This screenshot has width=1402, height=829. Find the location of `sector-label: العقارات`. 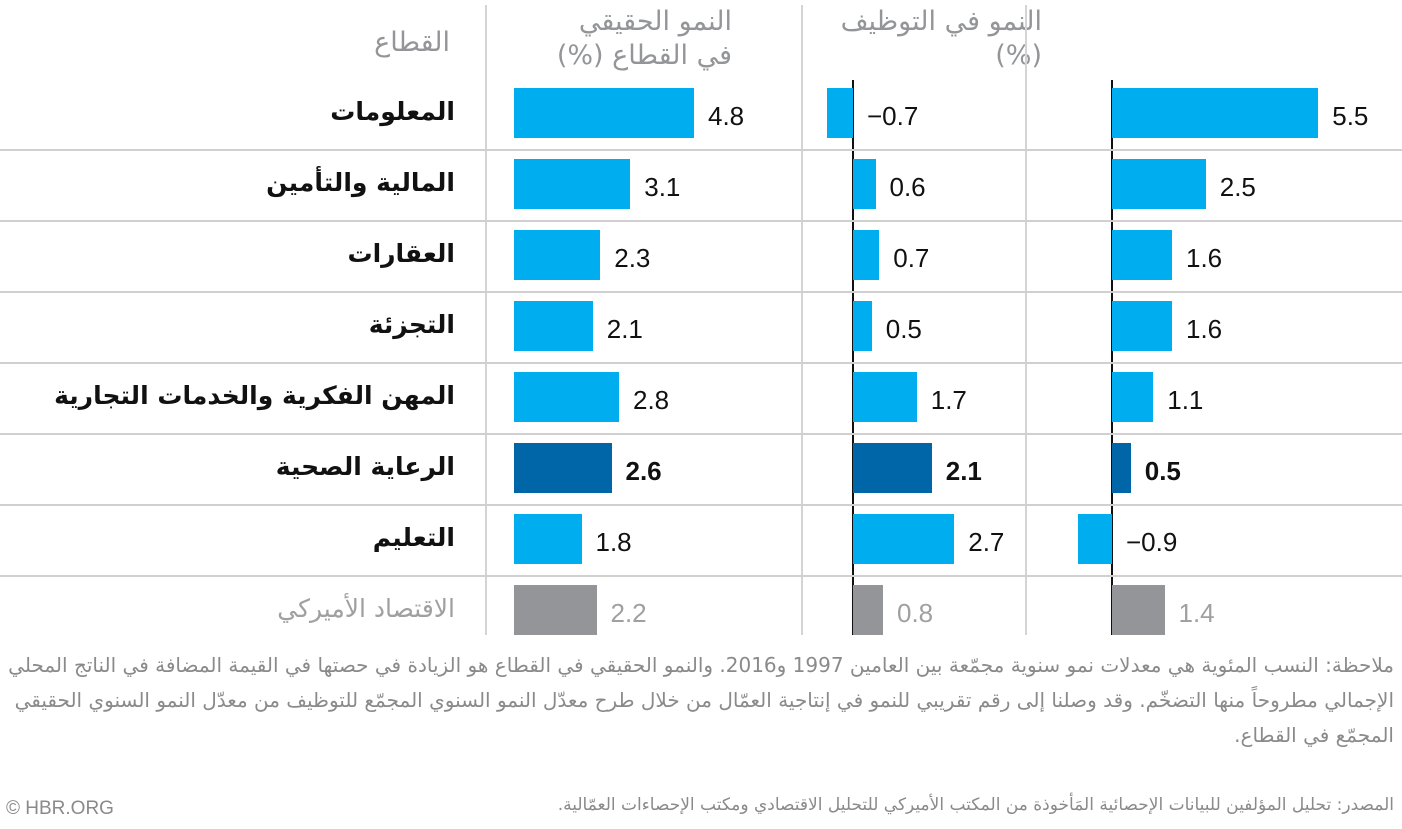

sector-label: العقارات is located at coordinates (401, 253).